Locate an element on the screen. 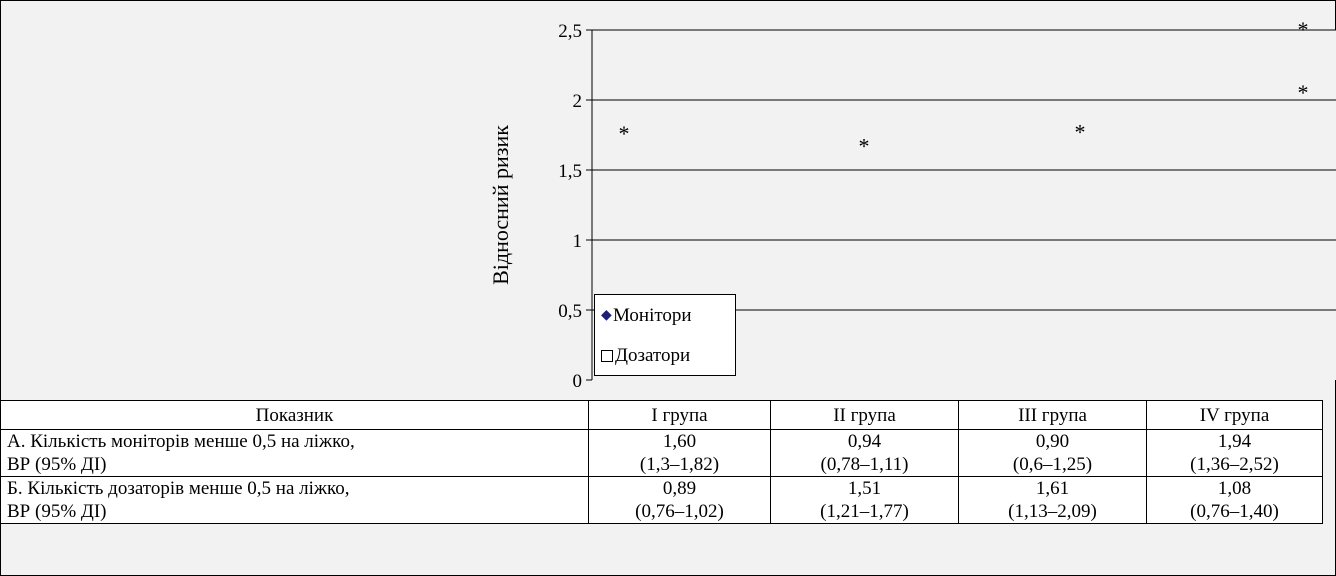 The image size is (1336, 576). chart-legend: ◆Монітори Дозатори is located at coordinates (665, 335).